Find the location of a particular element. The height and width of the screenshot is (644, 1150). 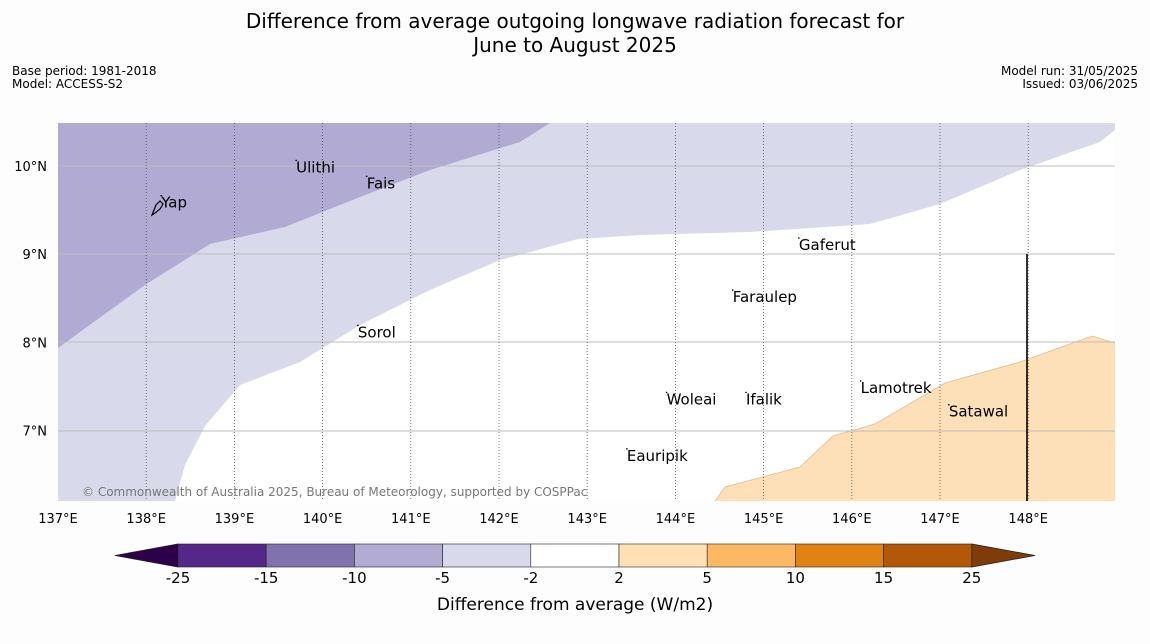

place-label: Fais is located at coordinates (381, 183).